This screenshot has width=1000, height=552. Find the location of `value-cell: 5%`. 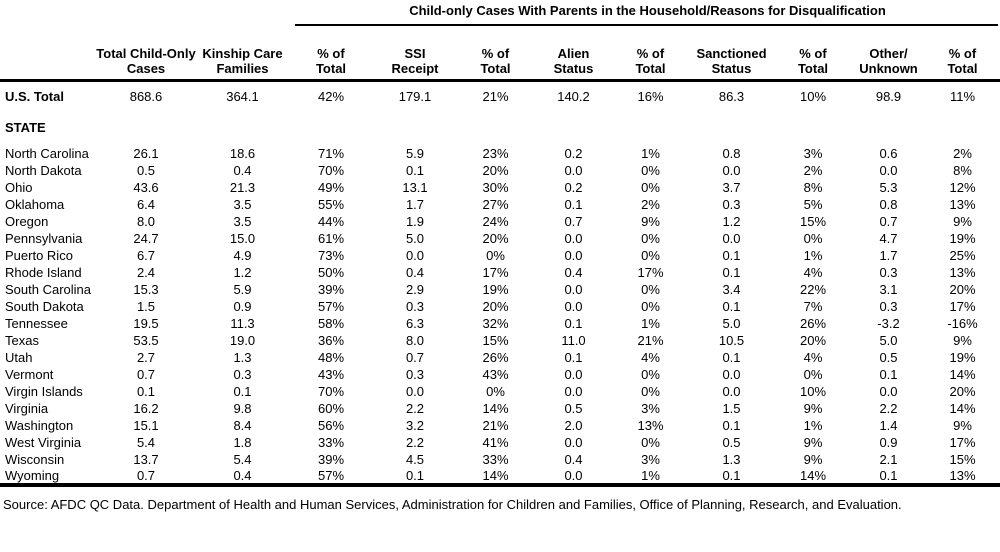

value-cell: 5% is located at coordinates (813, 204).